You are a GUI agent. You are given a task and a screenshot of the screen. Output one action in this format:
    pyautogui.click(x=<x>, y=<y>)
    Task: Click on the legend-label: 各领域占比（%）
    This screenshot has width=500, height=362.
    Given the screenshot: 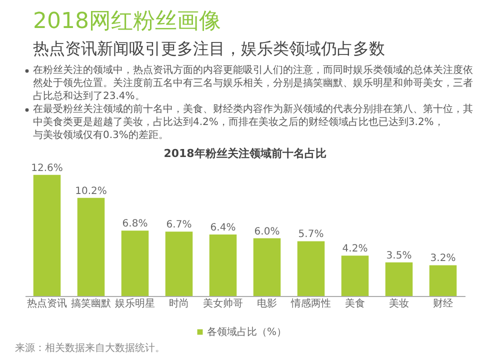 What is the action you would take?
    pyautogui.click(x=247, y=332)
    